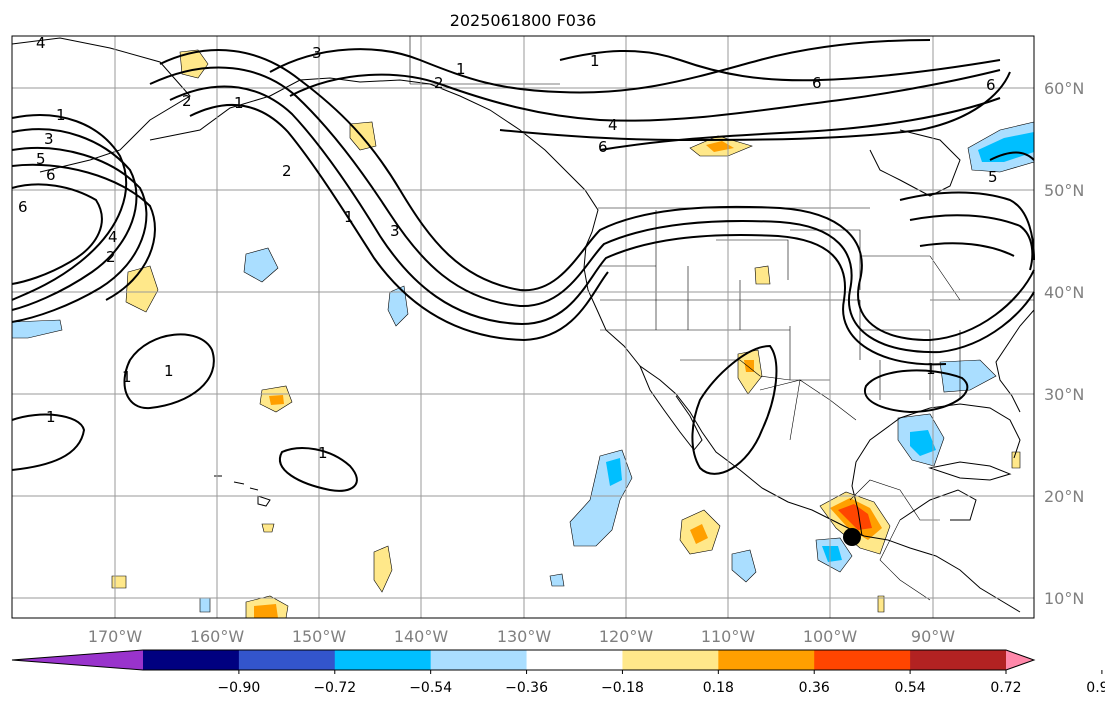 This screenshot has width=1105, height=712. Describe the element at coordinates (910, 688) in the screenshot. I see `colorbar-tick-label: 0.54` at that location.